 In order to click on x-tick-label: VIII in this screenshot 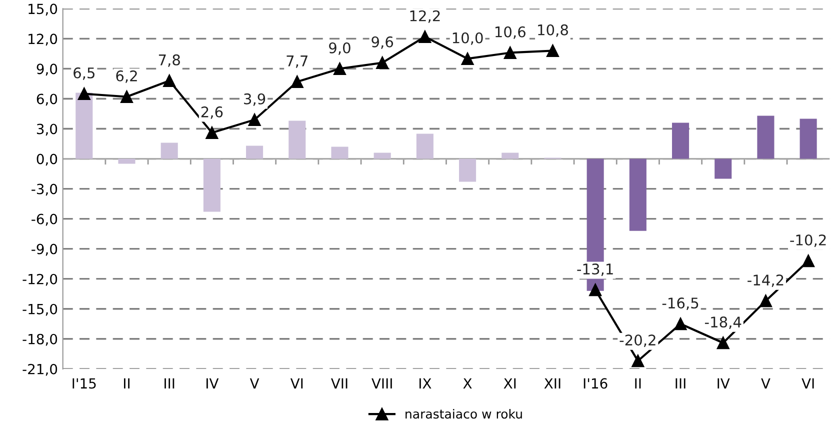, I will do `click(382, 383)`.